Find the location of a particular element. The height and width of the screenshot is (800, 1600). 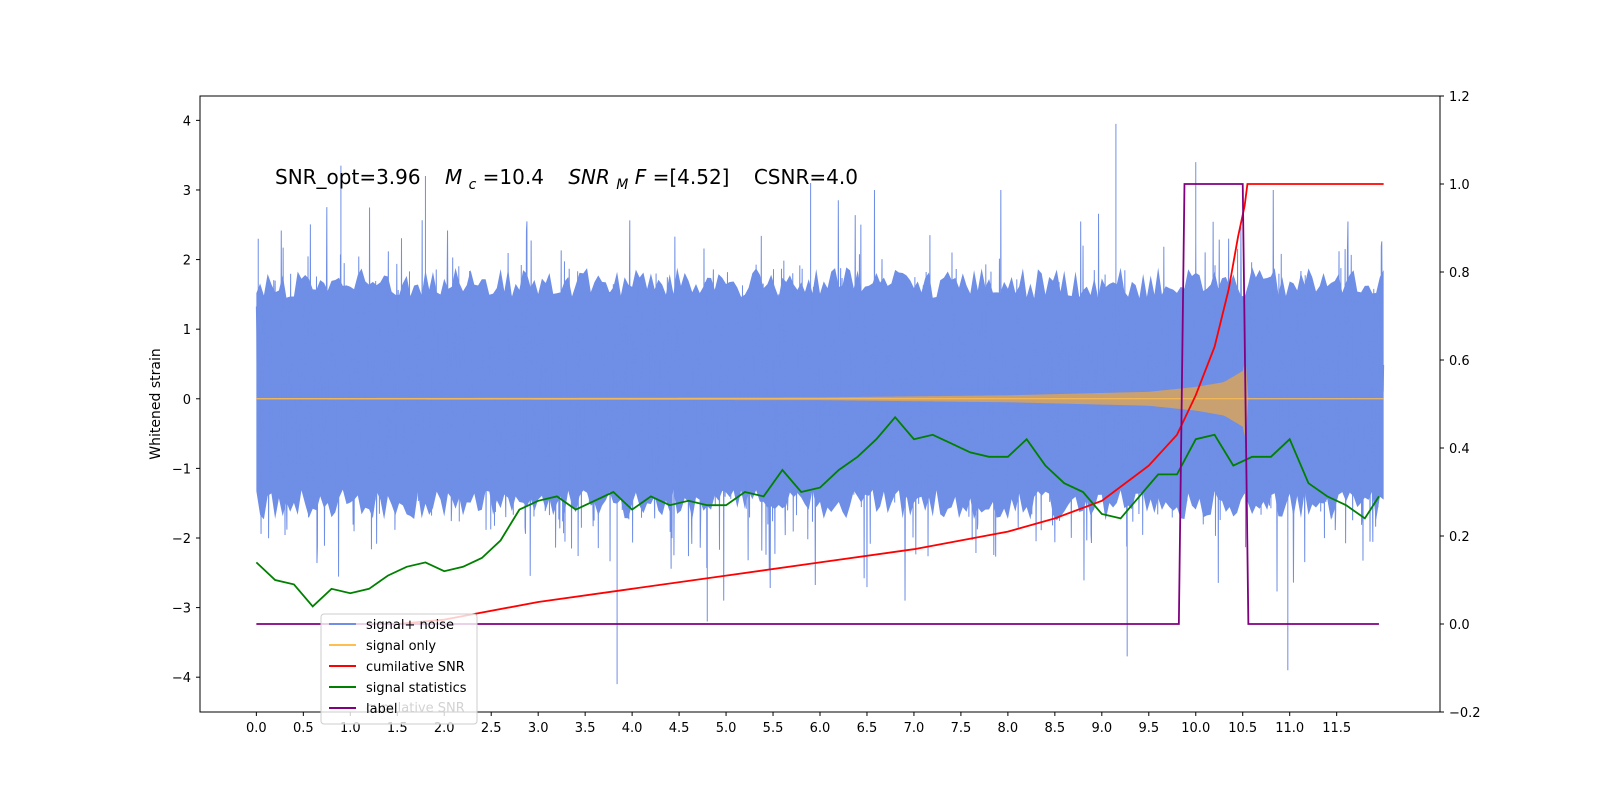

y-tick-label: 0 is located at coordinates (187, 400).